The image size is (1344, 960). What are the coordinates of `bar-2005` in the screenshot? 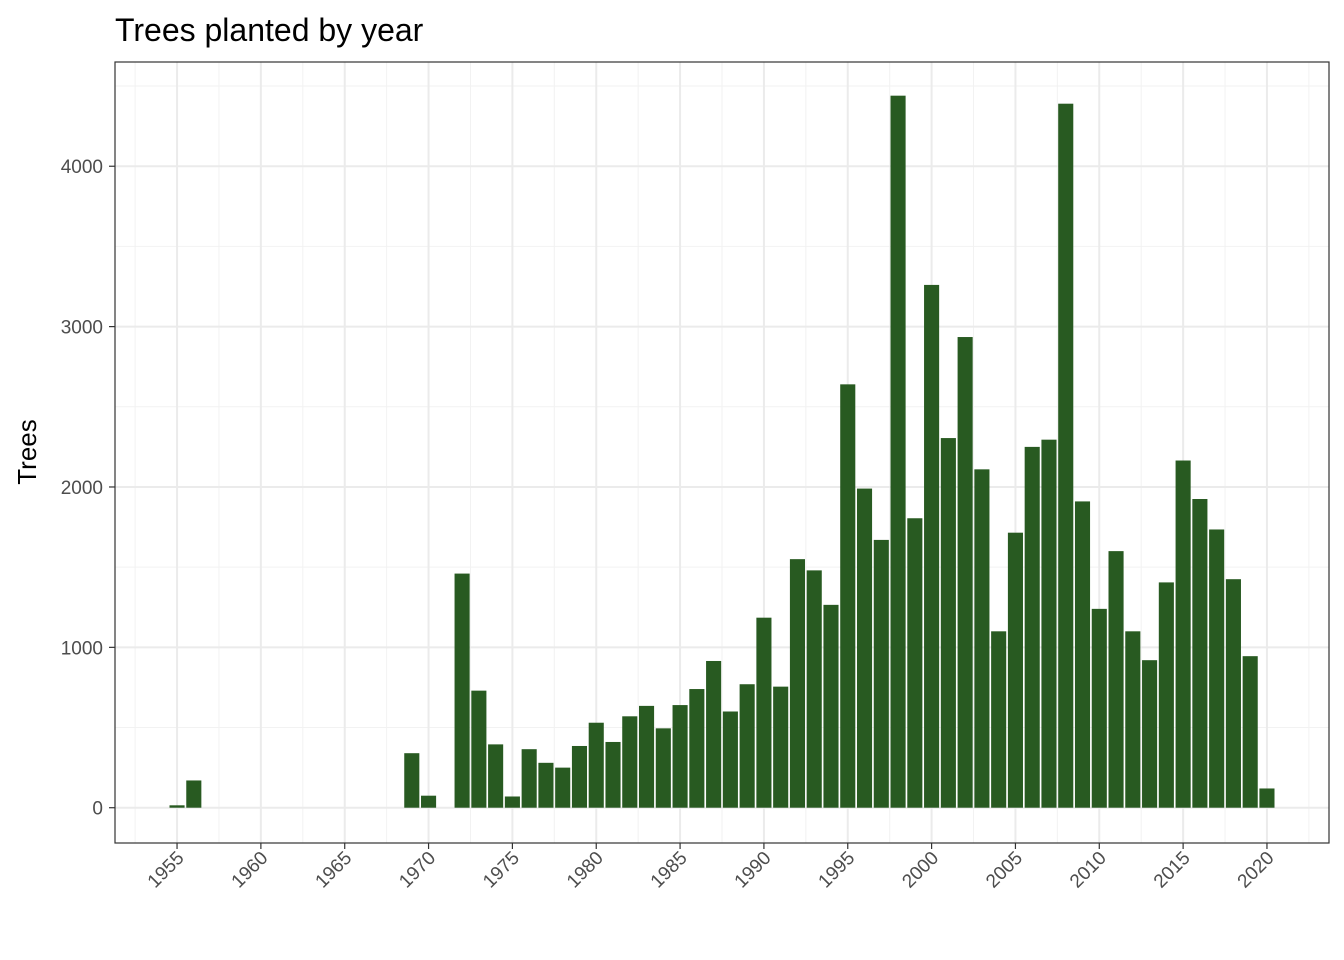 It's located at (1015, 670).